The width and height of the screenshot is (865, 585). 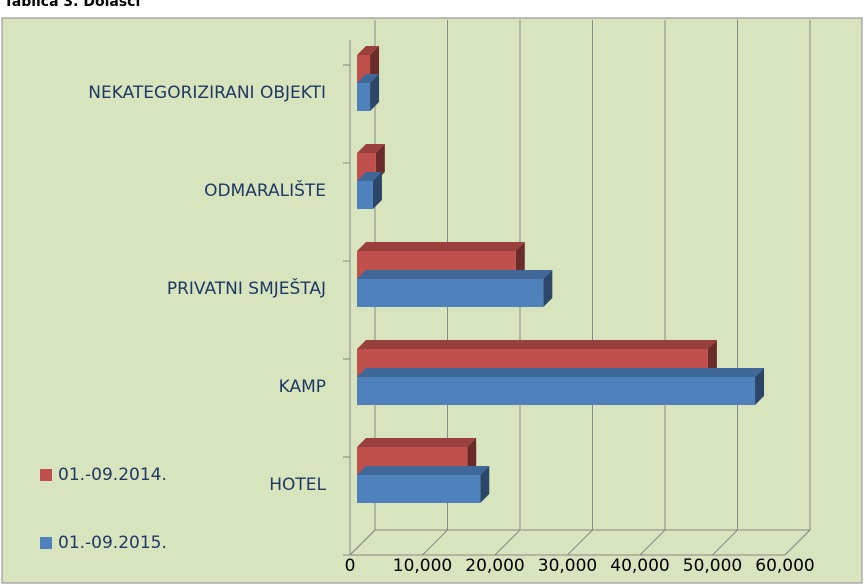 What do you see at coordinates (350, 566) in the screenshot?
I see `x-tick-label: 0` at bounding box center [350, 566].